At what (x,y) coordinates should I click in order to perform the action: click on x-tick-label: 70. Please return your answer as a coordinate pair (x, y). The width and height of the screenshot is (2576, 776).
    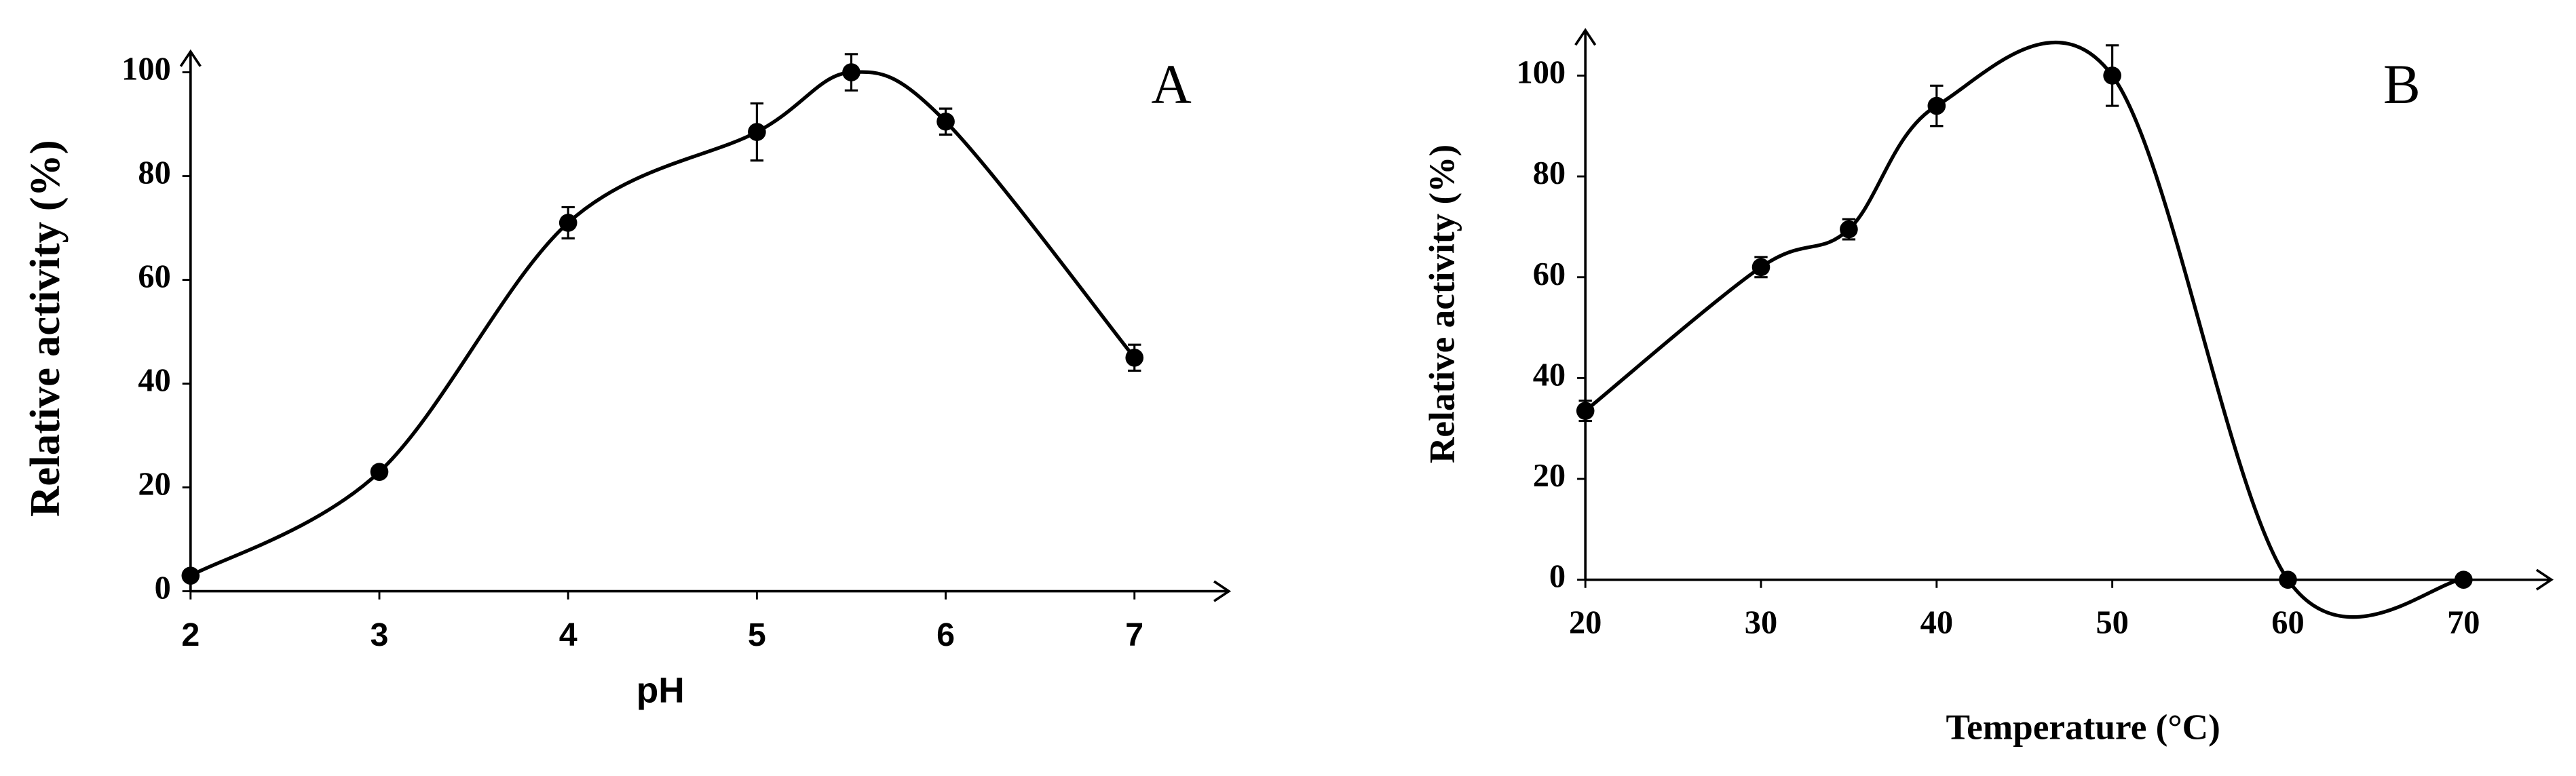
    Looking at the image, I should click on (2463, 623).